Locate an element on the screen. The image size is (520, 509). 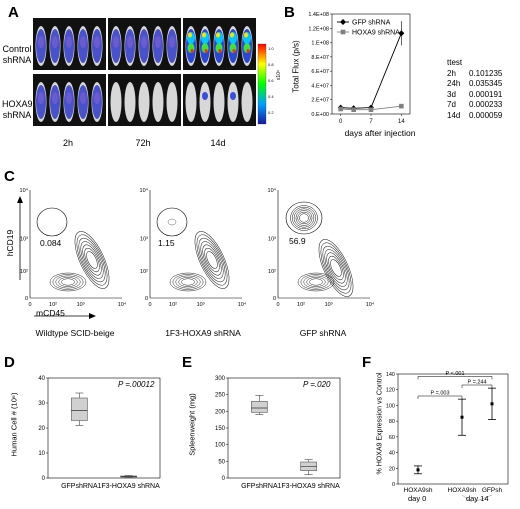
mouse-image-tile is located at coordinates (219, 44).